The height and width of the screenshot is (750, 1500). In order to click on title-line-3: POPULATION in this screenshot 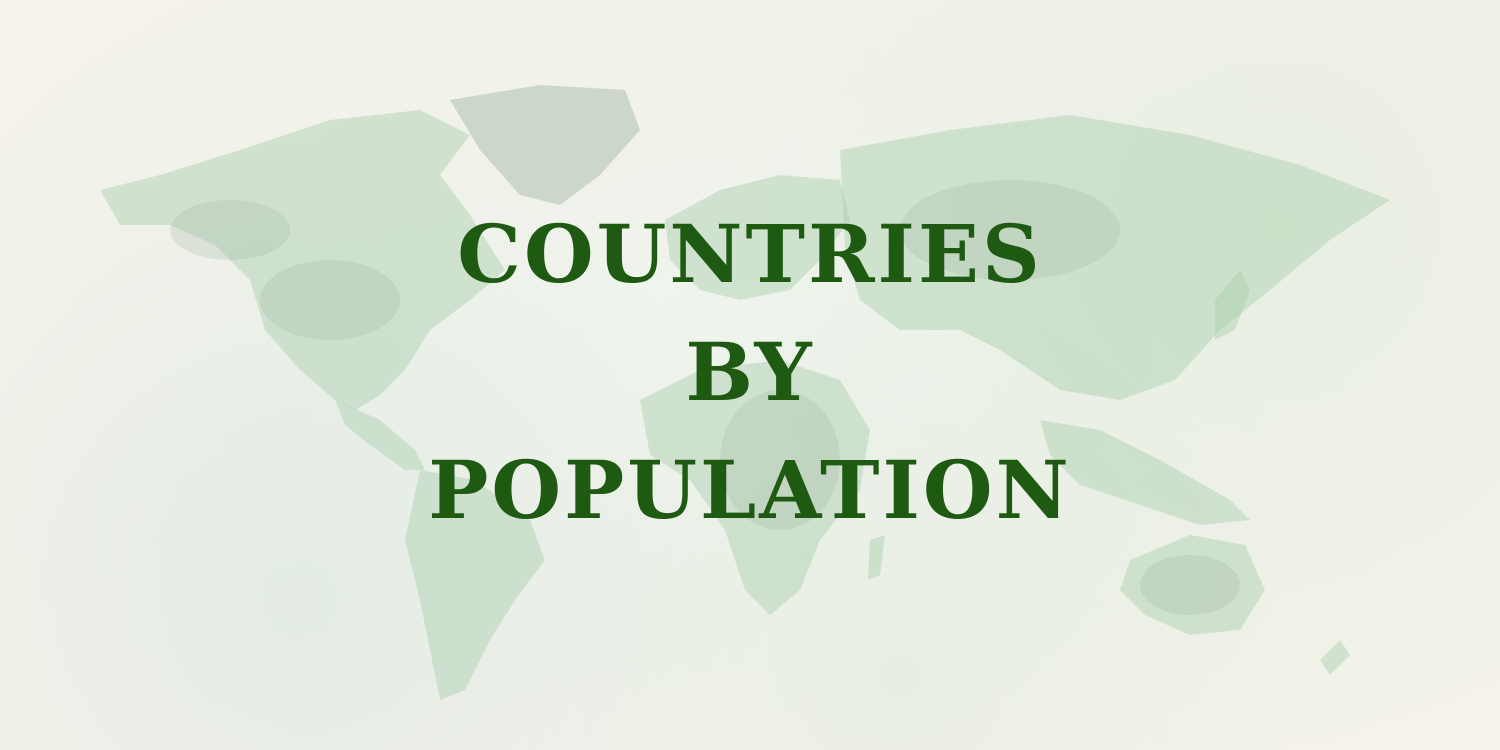, I will do `click(750, 490)`.